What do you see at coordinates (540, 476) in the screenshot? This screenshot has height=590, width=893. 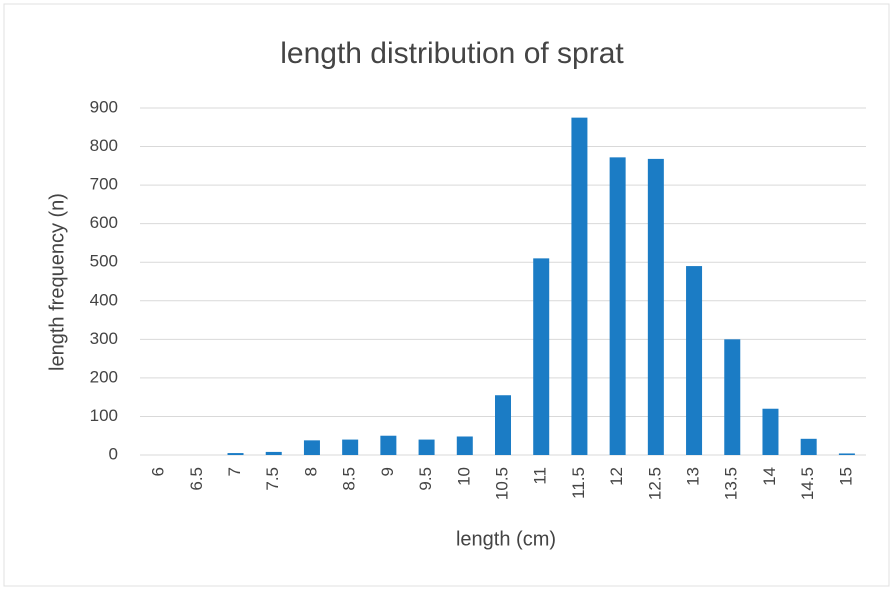 I see `x-tick-label: 11` at bounding box center [540, 476].